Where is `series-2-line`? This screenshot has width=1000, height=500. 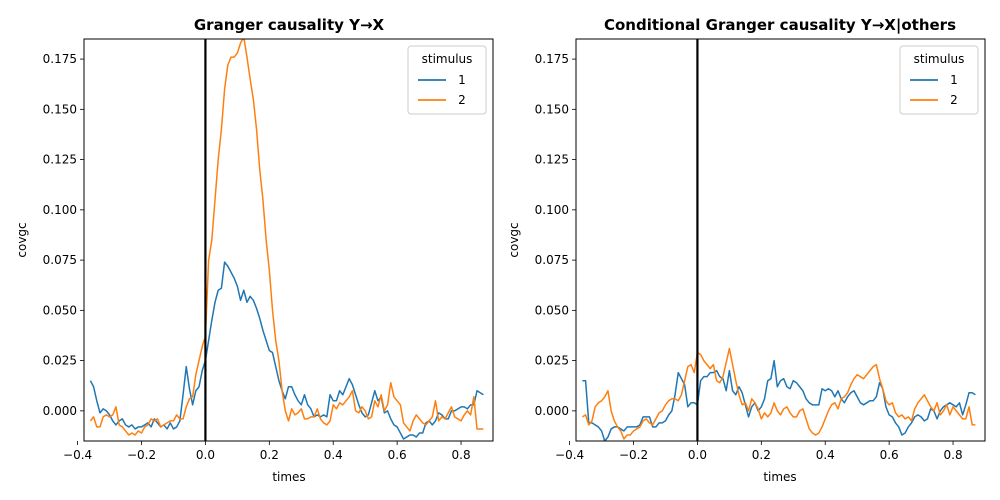 series-2-line is located at coordinates (778, 393).